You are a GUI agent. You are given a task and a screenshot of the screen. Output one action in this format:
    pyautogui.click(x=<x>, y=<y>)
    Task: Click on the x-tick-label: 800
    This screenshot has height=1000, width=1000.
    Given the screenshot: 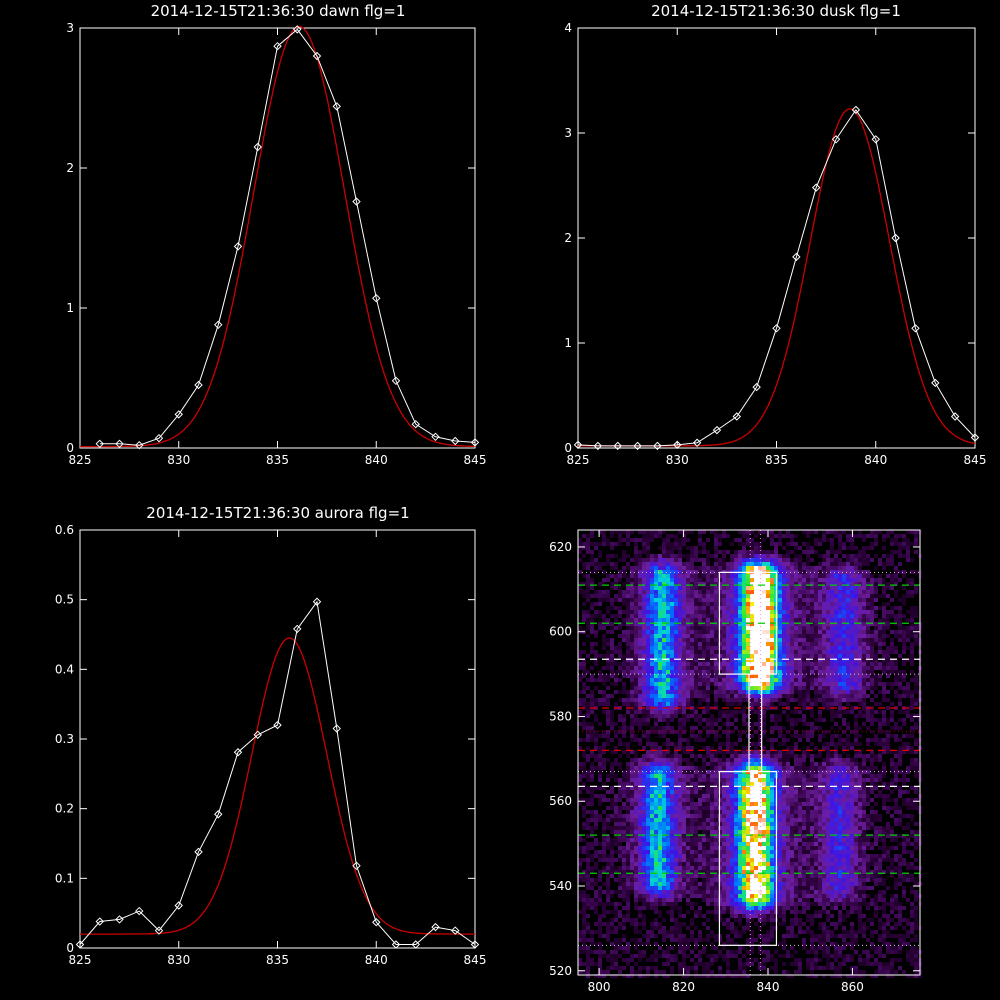 What is the action you would take?
    pyautogui.click(x=599, y=987)
    